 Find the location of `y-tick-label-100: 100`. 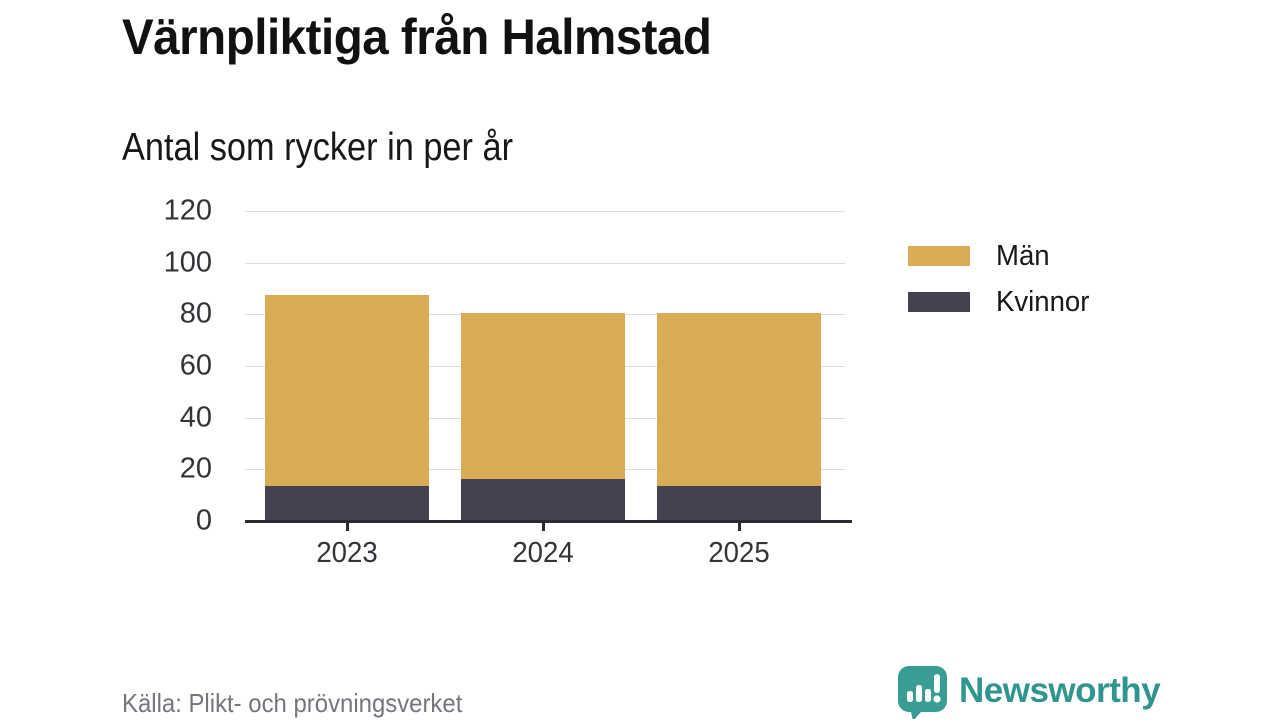

y-tick-label-100: 100 is located at coordinates (187, 262).